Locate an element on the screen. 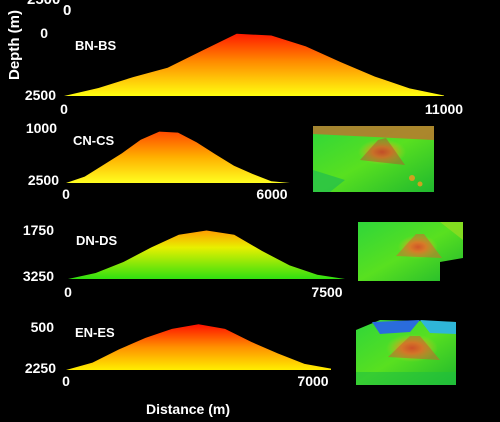 The image size is (500, 422). x-tick-right-bn-bs: 11000 is located at coordinates (444, 109).